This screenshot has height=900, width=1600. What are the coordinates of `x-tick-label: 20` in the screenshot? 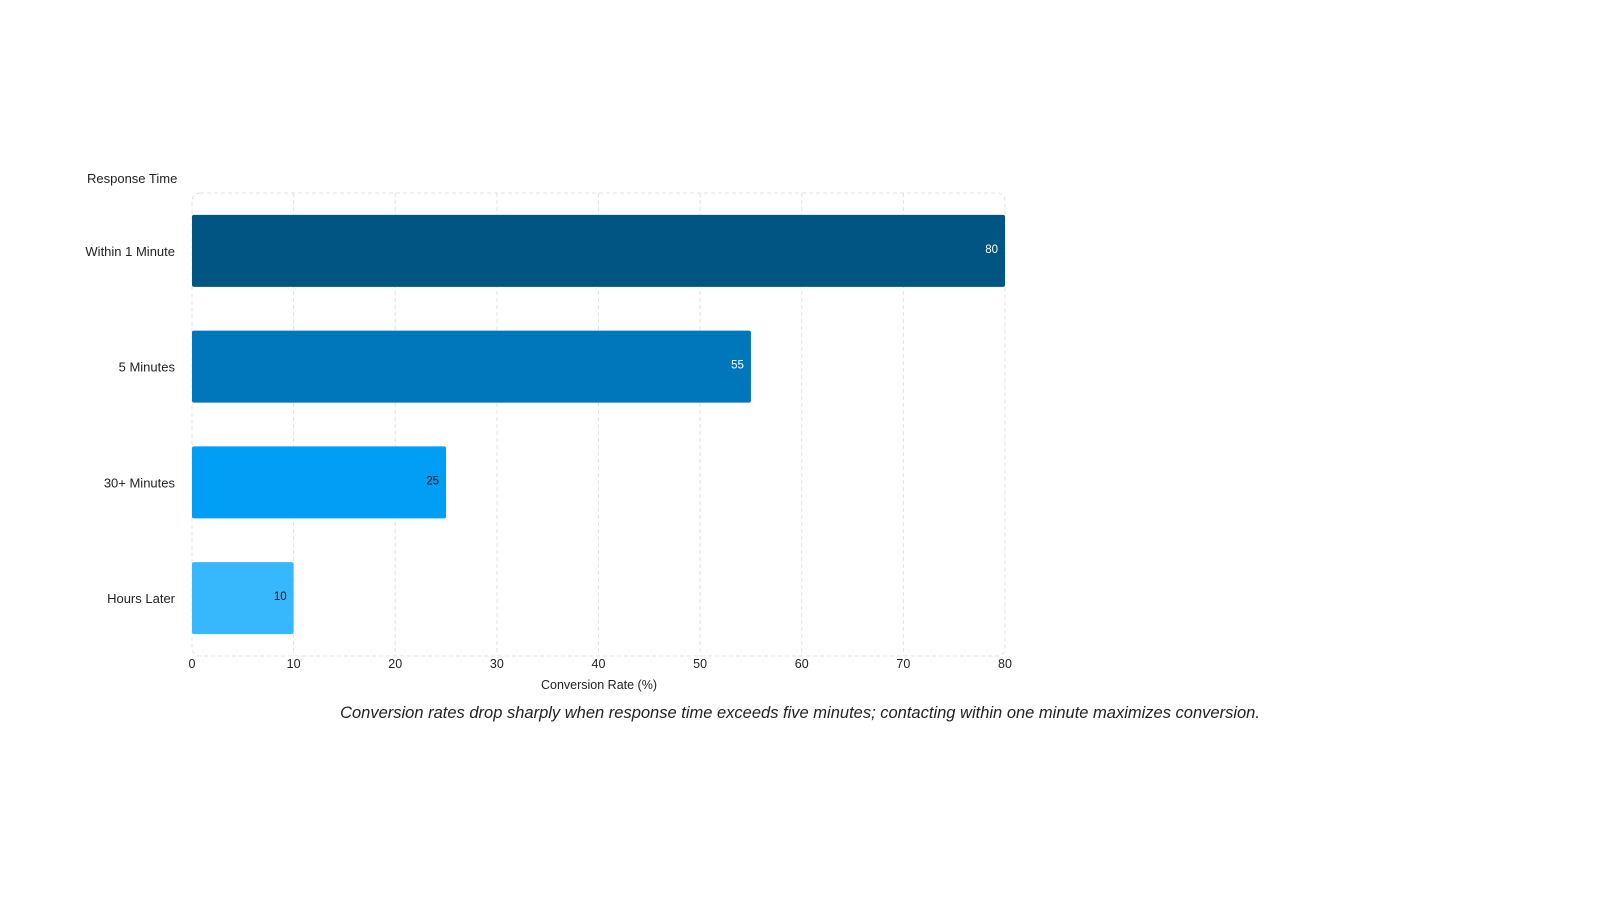 It's located at (395, 664).